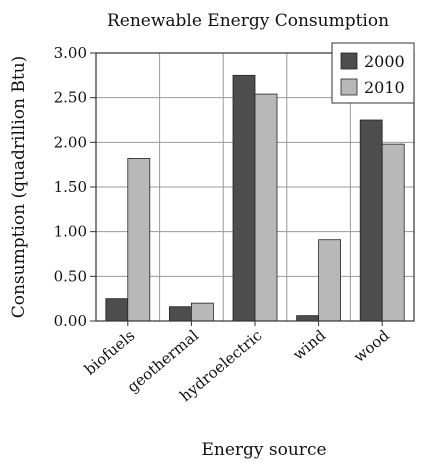 The image size is (431, 465). What do you see at coordinates (139, 240) in the screenshot?
I see `bar-biofuels-2010` at bounding box center [139, 240].